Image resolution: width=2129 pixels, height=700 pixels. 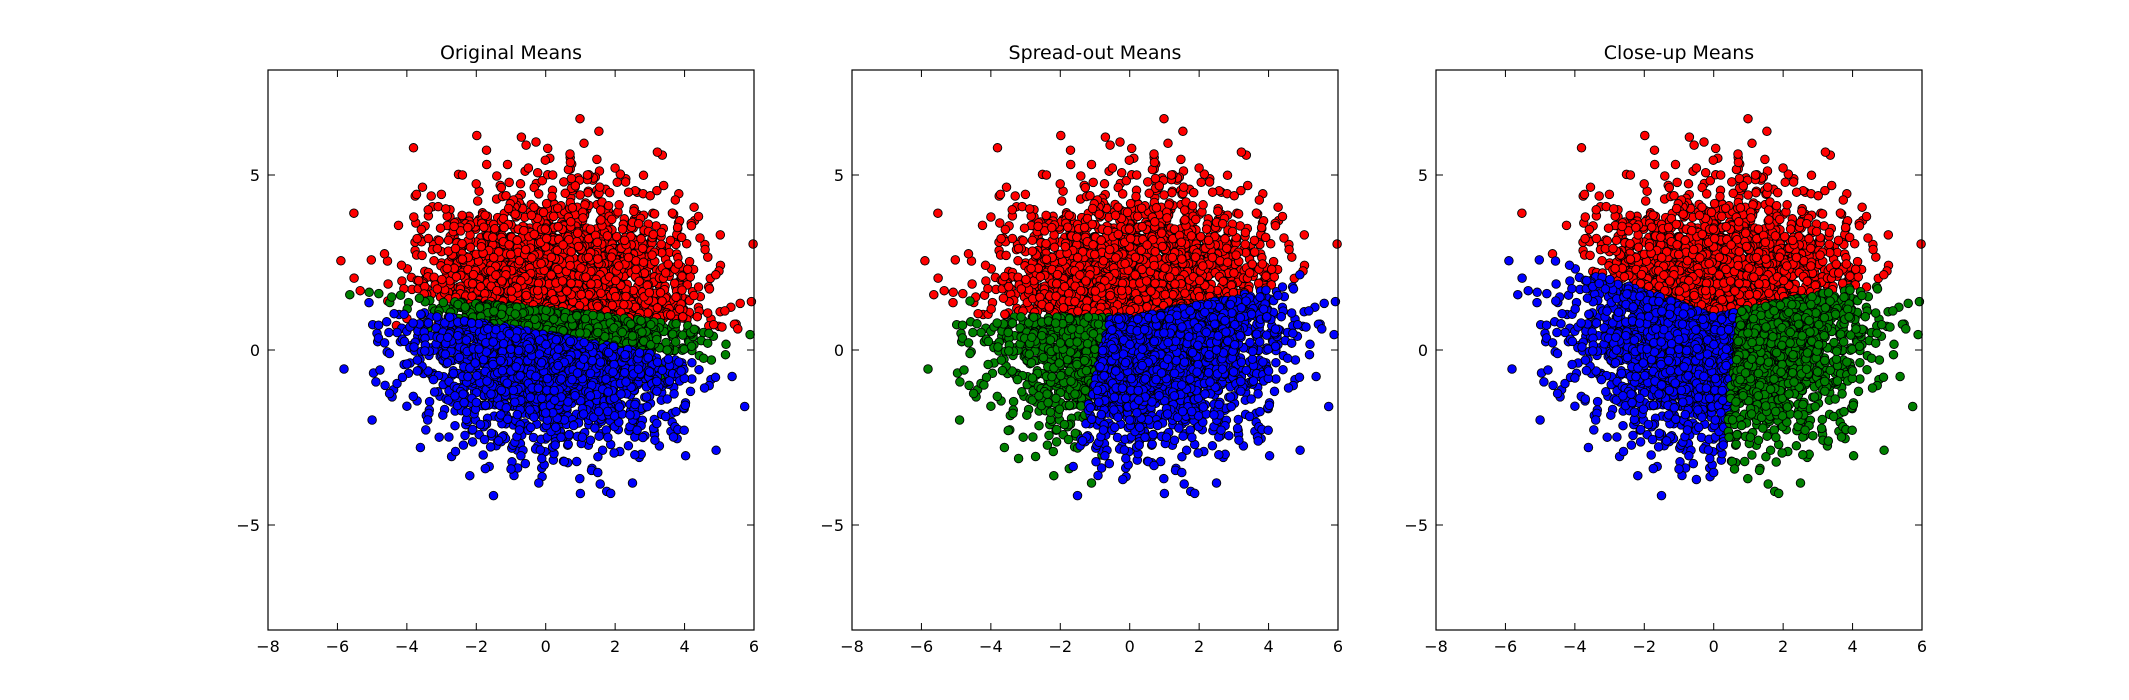 I want to click on subplot-1-title: Original Means, so click(x=511, y=53).